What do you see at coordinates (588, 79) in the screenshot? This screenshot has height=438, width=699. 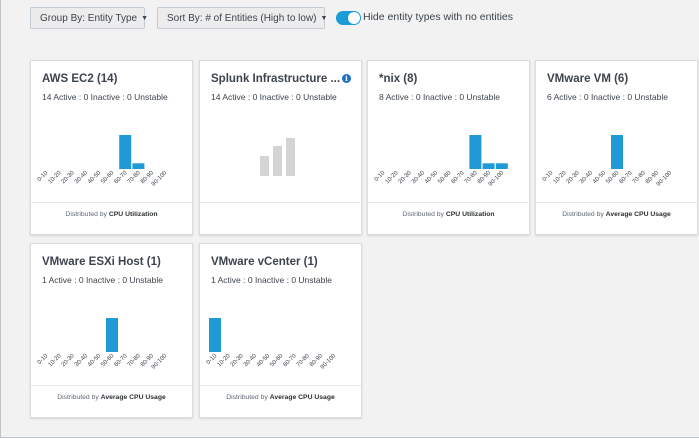 I see `card-title: VMware VM (6)` at bounding box center [588, 79].